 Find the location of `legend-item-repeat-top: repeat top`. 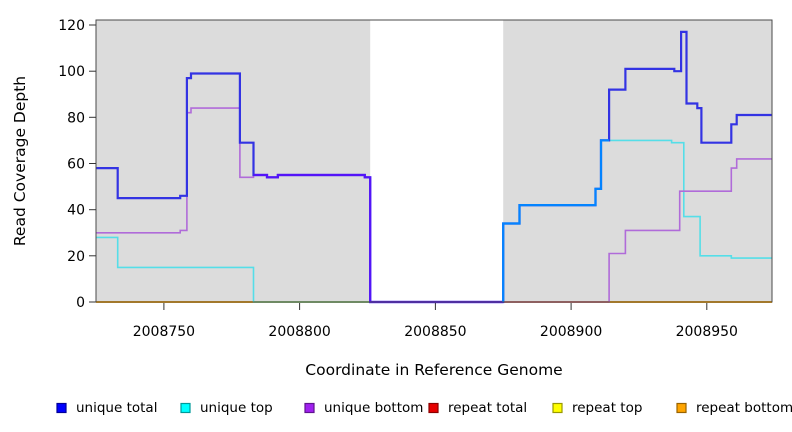

legend-item-repeat-top: repeat top is located at coordinates (597, 408).